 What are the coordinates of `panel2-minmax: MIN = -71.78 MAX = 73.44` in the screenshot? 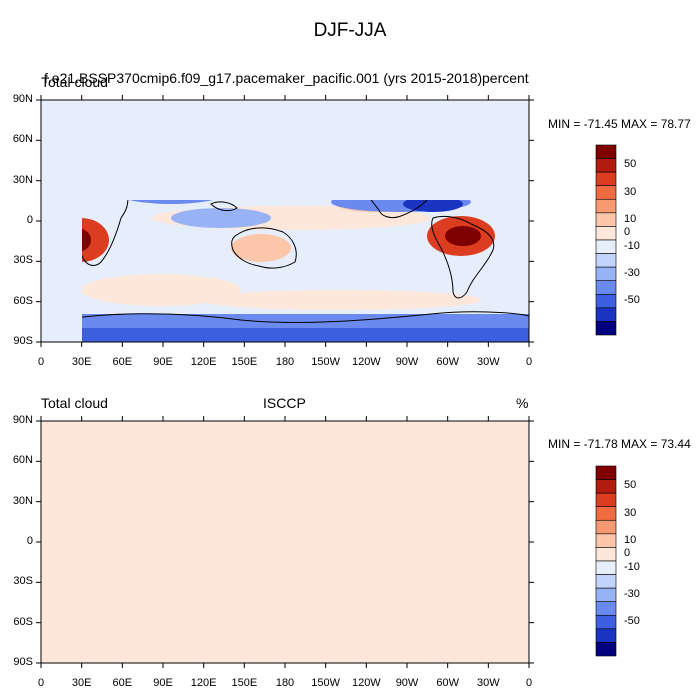 It's located at (619, 444).